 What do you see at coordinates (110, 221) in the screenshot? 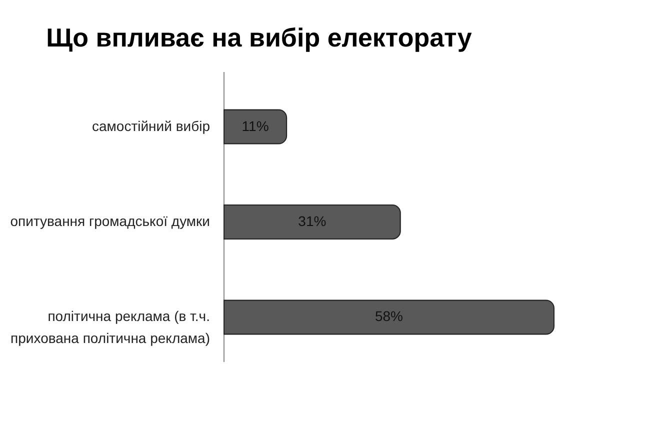
I see `y-tick-label: опитування громадської думки` at bounding box center [110, 221].